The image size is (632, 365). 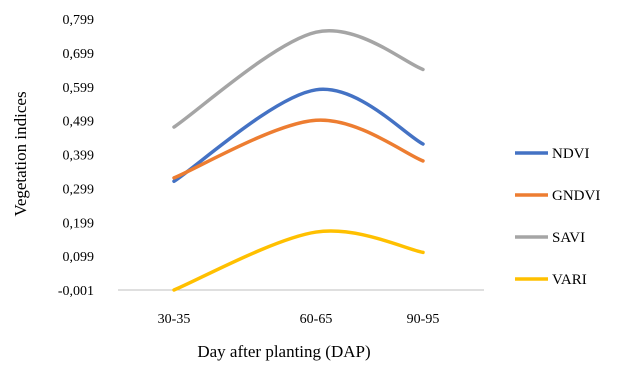 What do you see at coordinates (20, 153) in the screenshot?
I see `y-axis-title: Vegetation indices` at bounding box center [20, 153].